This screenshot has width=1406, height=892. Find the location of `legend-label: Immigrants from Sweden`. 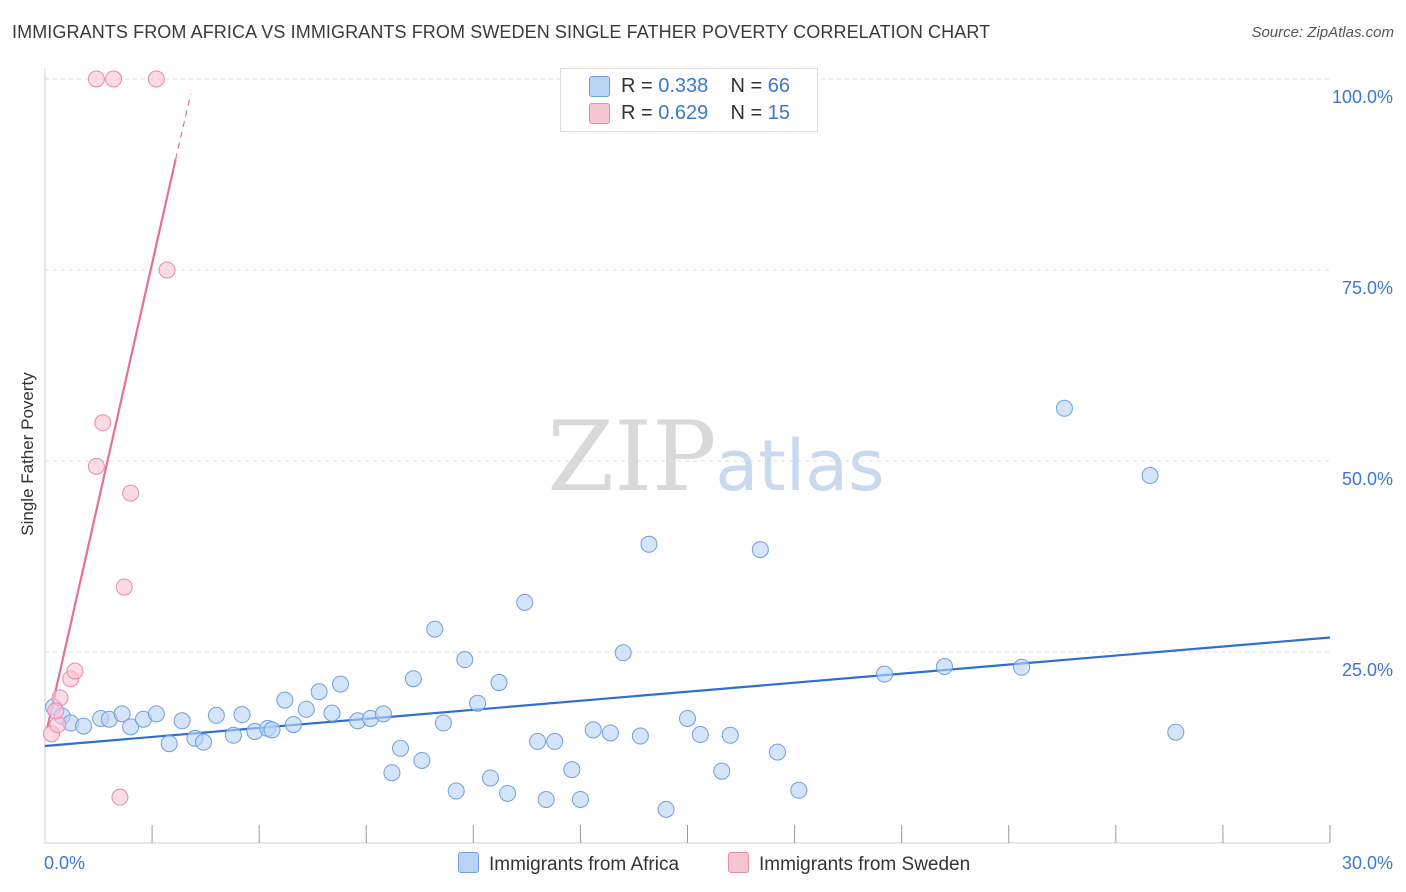

legend-label: Immigrants from Sweden is located at coordinates (865, 864).